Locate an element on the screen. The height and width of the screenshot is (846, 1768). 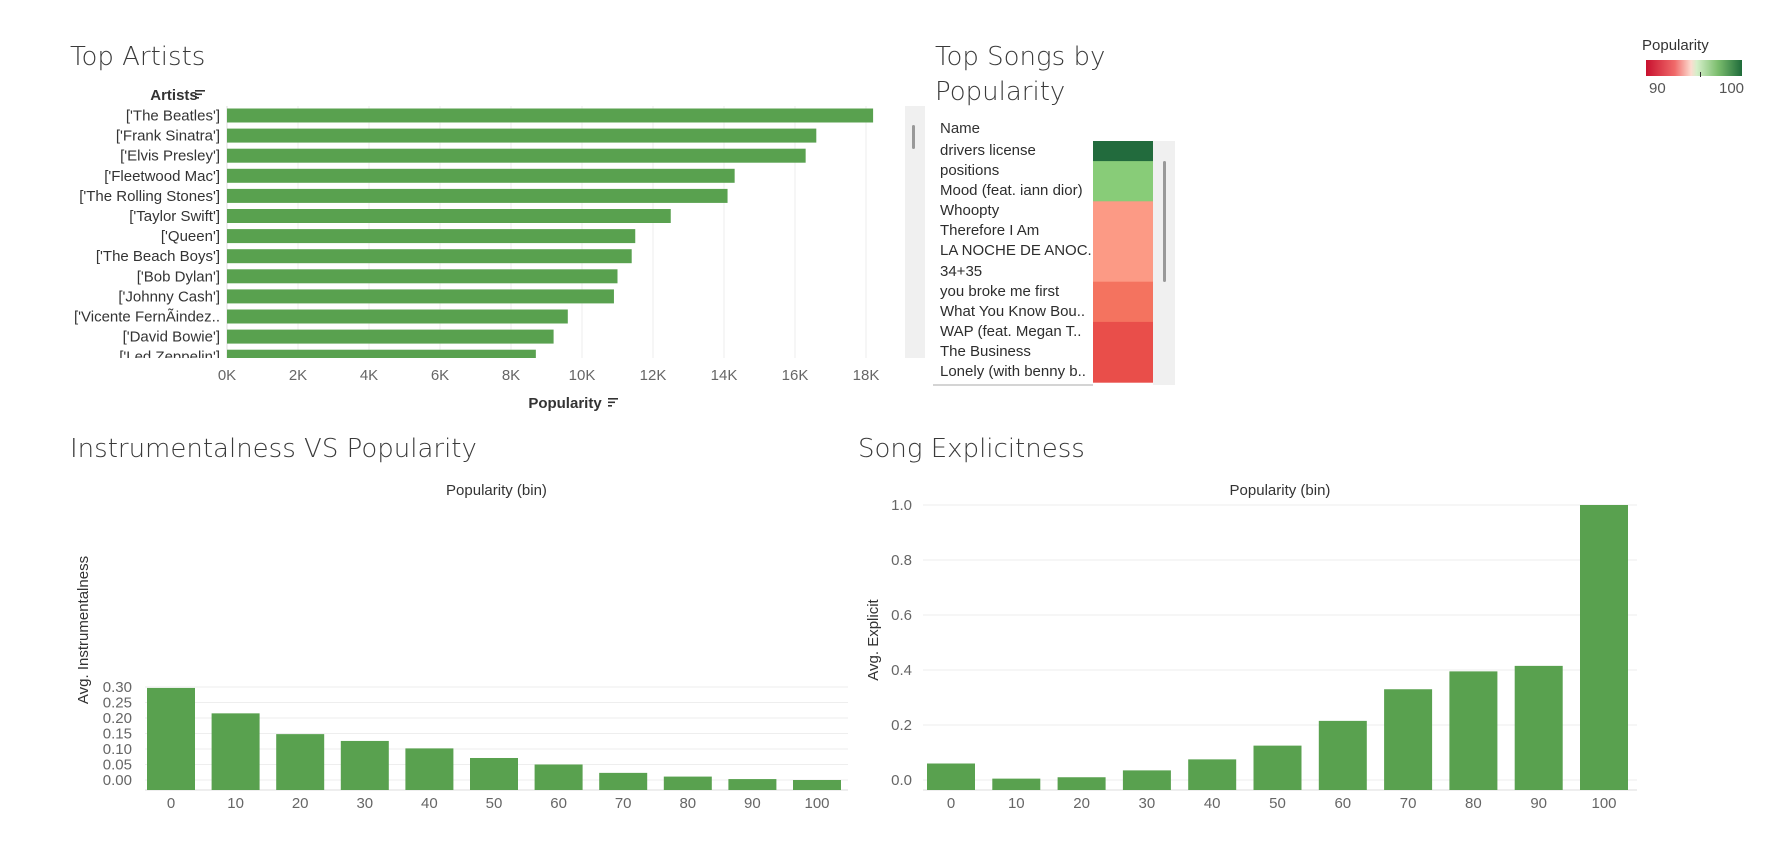
explicit-x-tick-label: 60 is located at coordinates (1342, 803).